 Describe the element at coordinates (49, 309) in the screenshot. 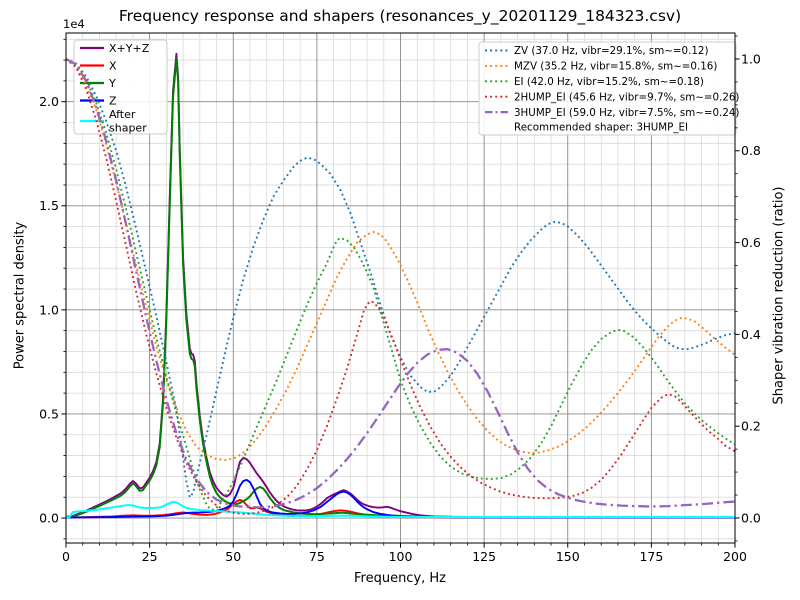

I see `left-y-tick-label: 1.0` at that location.